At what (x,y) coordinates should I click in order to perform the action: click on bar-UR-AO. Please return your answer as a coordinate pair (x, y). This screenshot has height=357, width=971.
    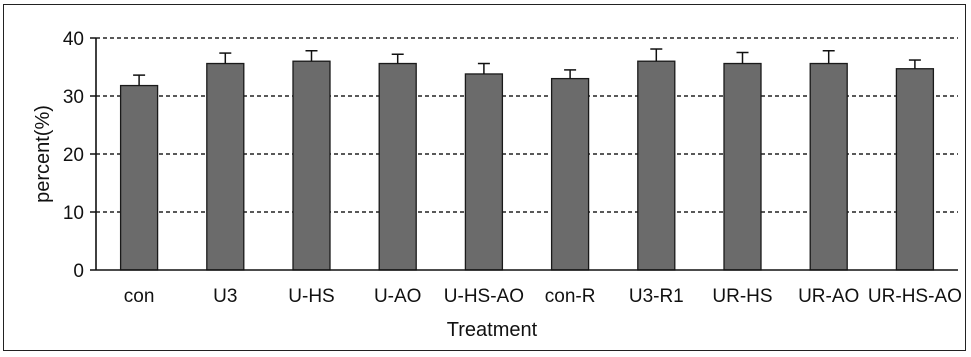
    Looking at the image, I should click on (828, 166).